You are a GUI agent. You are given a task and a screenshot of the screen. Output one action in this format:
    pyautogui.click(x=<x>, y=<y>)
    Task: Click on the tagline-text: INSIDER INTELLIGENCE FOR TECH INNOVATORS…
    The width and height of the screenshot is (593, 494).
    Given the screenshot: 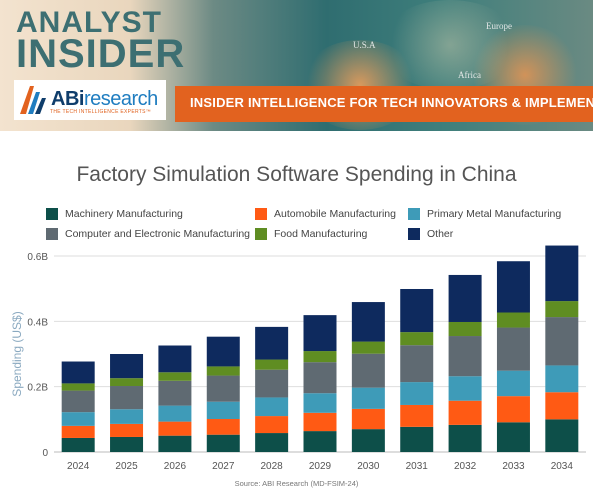 What is the action you would take?
    pyautogui.click(x=391, y=102)
    